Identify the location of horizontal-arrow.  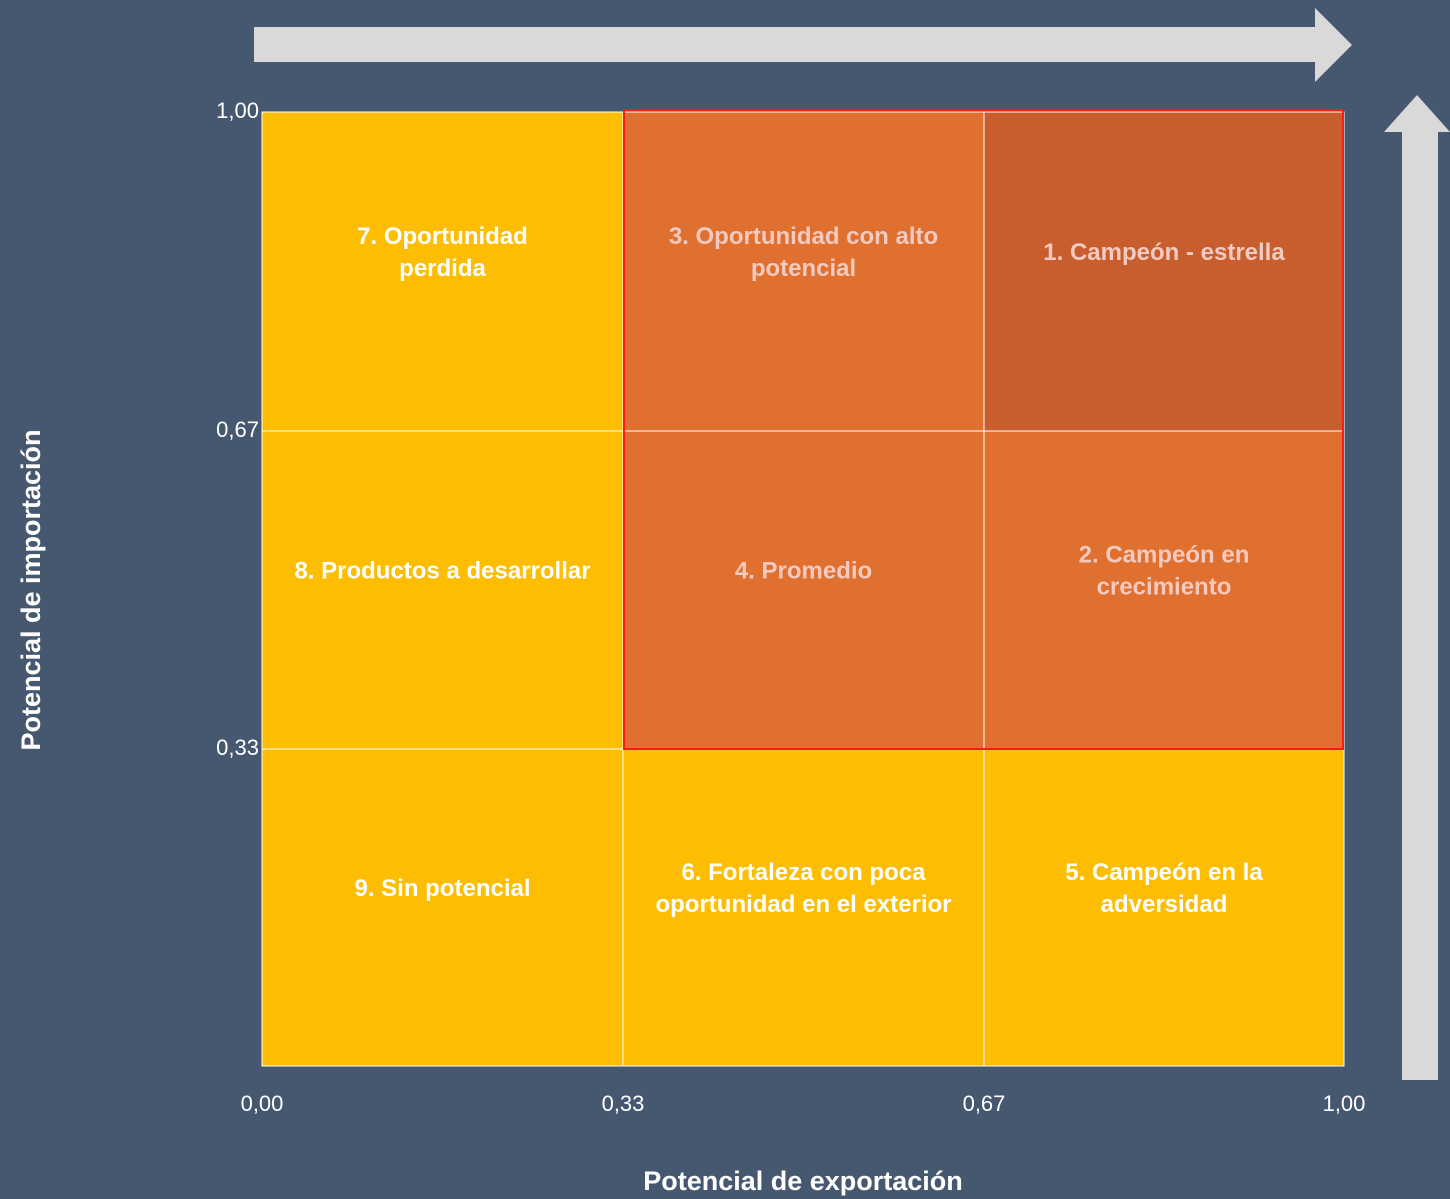
(803, 45).